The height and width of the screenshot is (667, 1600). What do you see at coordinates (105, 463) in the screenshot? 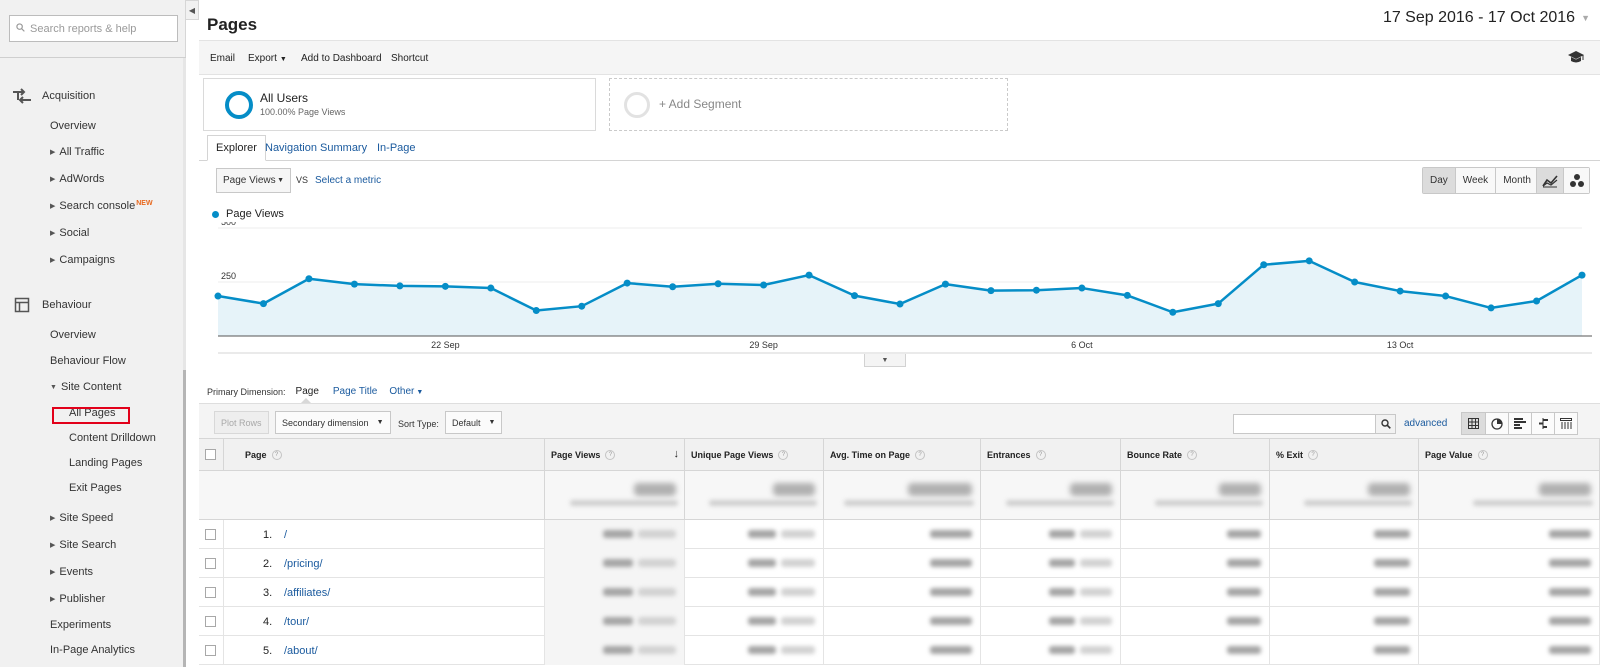
I see `sidebar-item-landing-pages: Landing Pages` at bounding box center [105, 463].